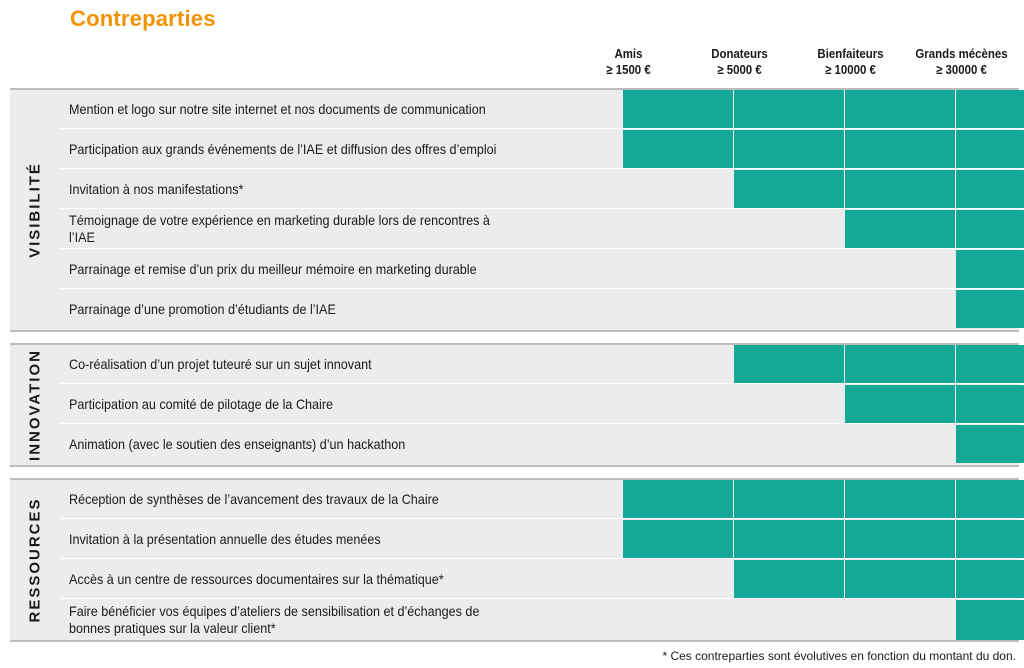  What do you see at coordinates (35, 405) in the screenshot?
I see `section-label: INNOVATION` at bounding box center [35, 405].